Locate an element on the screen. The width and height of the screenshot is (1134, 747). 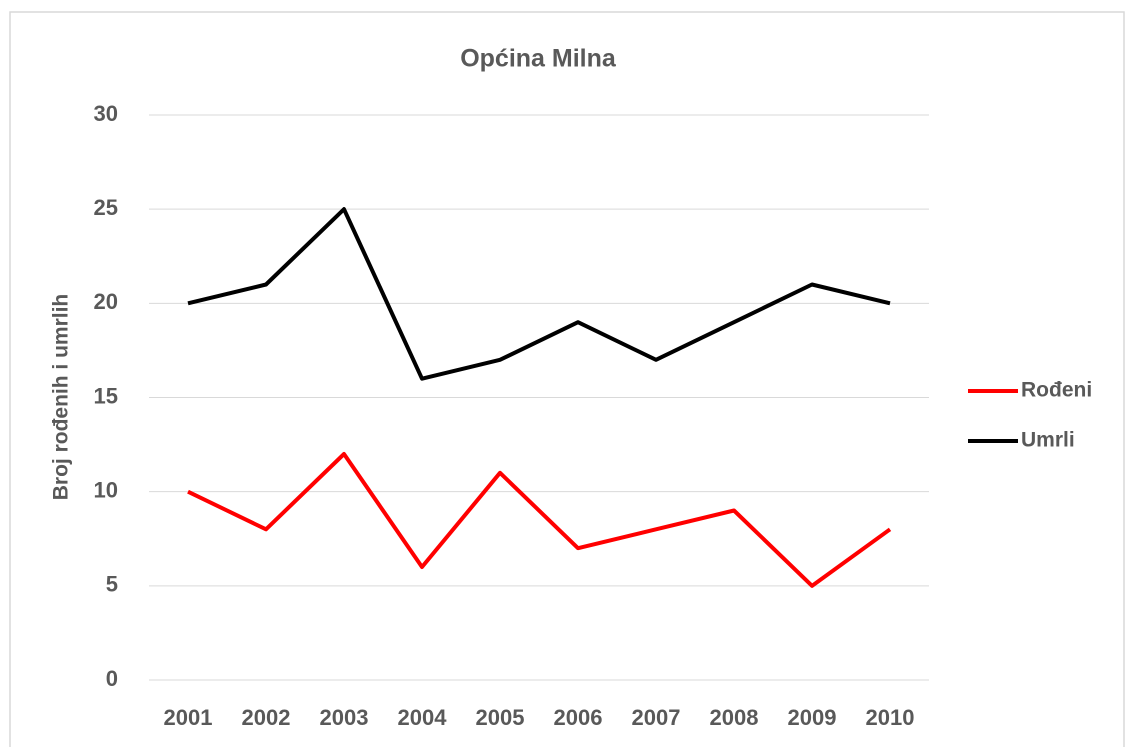
y-tick-label: 20 is located at coordinates (106, 301).